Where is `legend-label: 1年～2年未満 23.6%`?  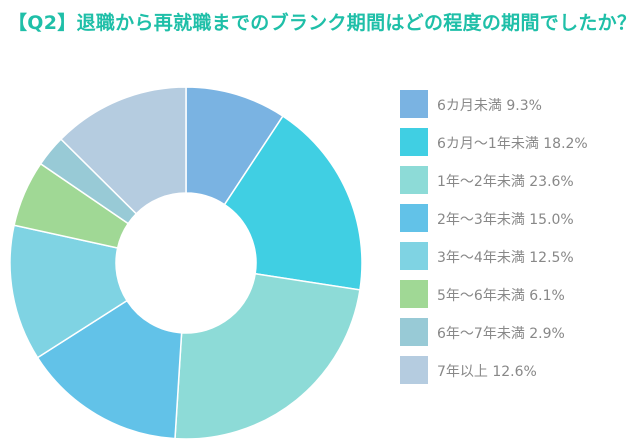
legend-label: 1年～2年未満 23.6% is located at coordinates (505, 182).